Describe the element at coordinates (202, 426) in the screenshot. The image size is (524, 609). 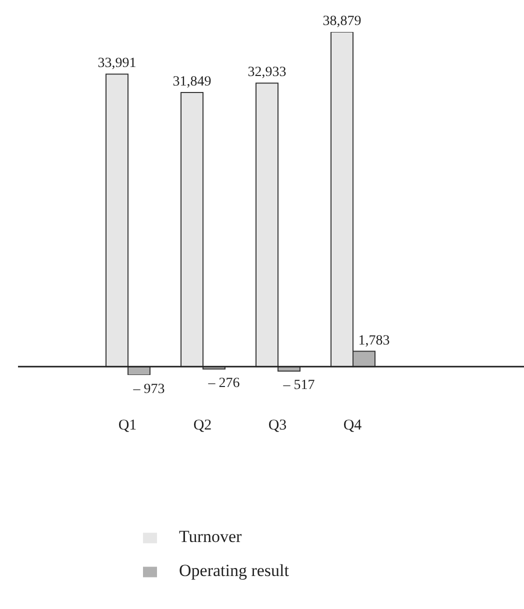
I see `x-tick-label: Q2` at that location.